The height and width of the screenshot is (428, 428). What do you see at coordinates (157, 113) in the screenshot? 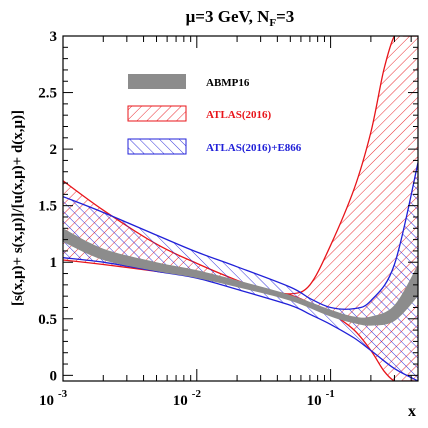
I see `legend-swatch-atlas2016` at bounding box center [157, 113].